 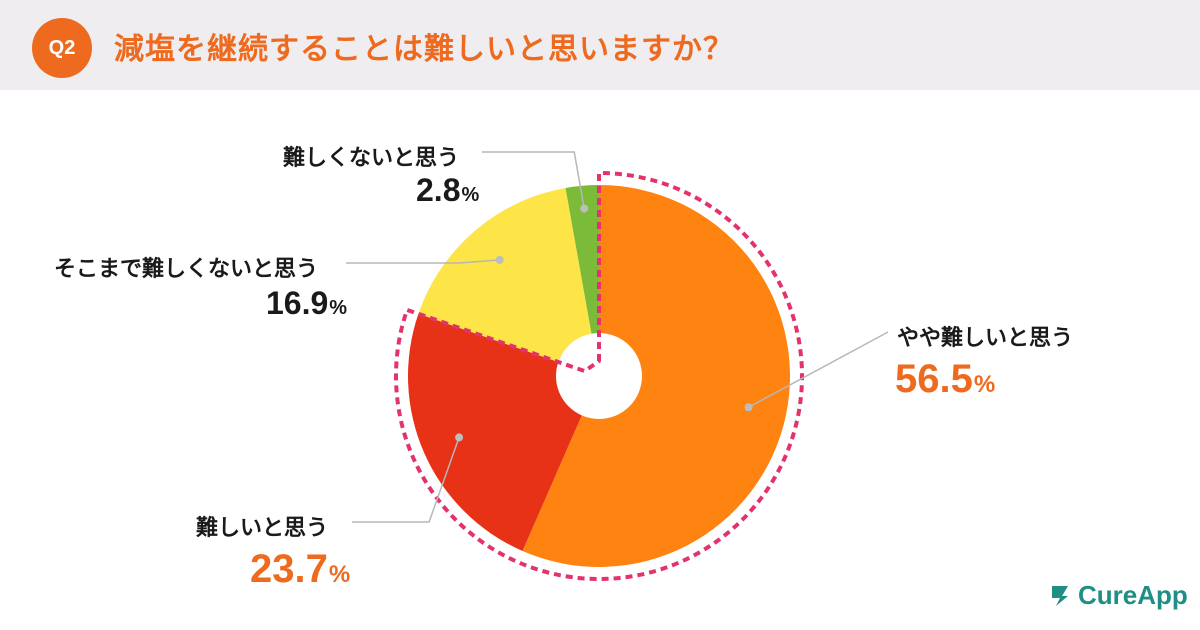 What do you see at coordinates (371, 158) in the screenshot?
I see `legend-label-not-difficult: 難しくないと思う` at bounding box center [371, 158].